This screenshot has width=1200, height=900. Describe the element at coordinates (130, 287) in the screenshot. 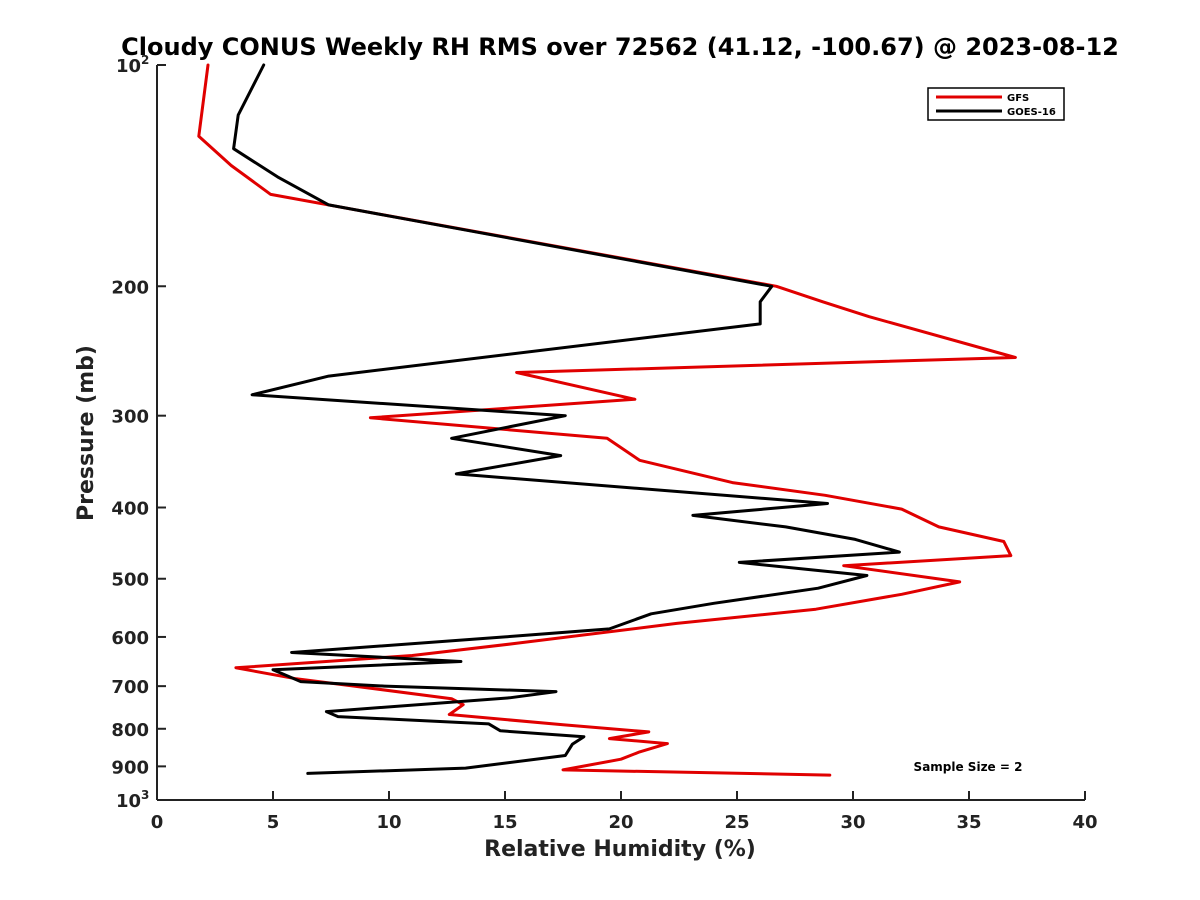

I see `y-tick-label: 200` at that location.